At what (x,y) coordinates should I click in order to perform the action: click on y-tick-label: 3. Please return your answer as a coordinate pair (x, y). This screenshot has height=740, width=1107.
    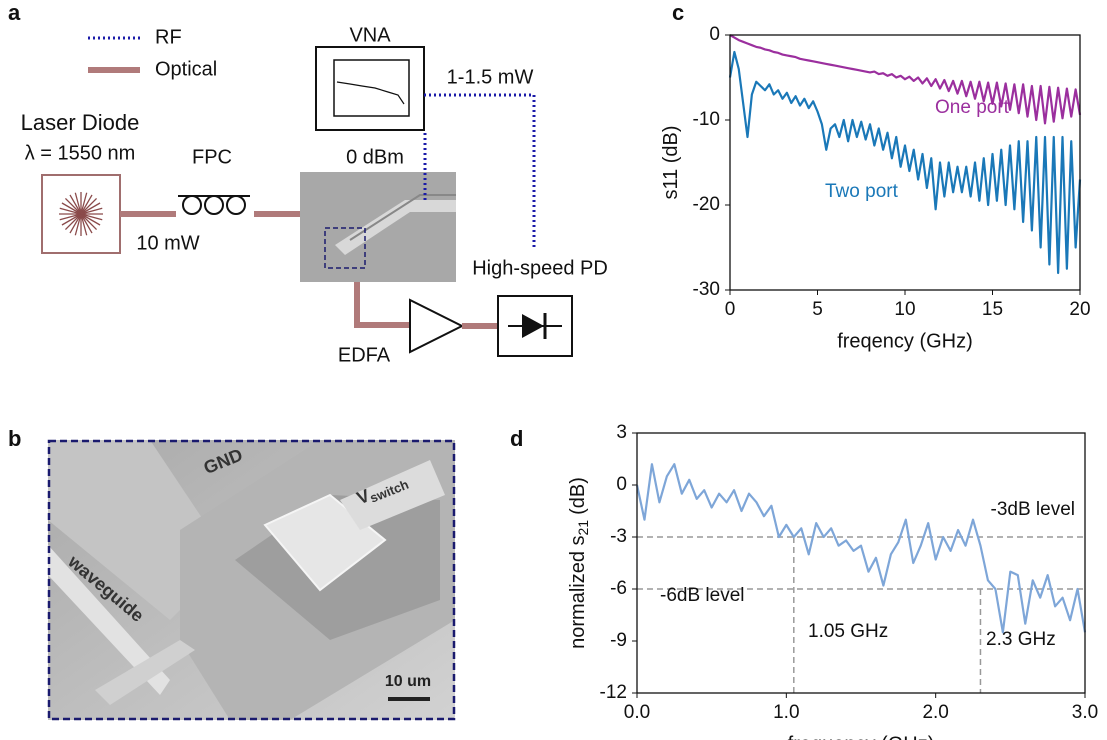
    Looking at the image, I should click on (621, 432).